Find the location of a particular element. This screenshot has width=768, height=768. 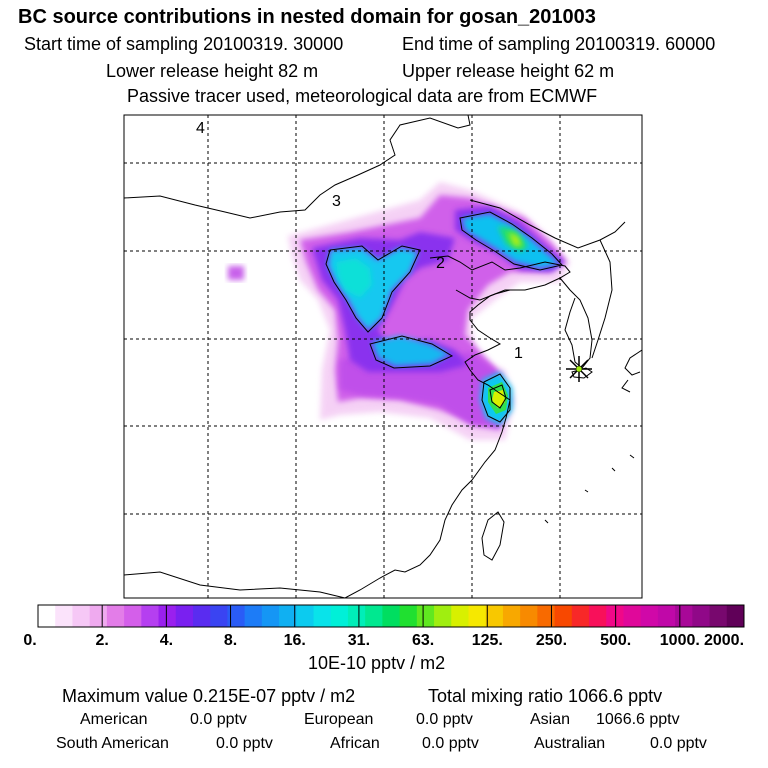

border-north is located at coordinates (297, 167).